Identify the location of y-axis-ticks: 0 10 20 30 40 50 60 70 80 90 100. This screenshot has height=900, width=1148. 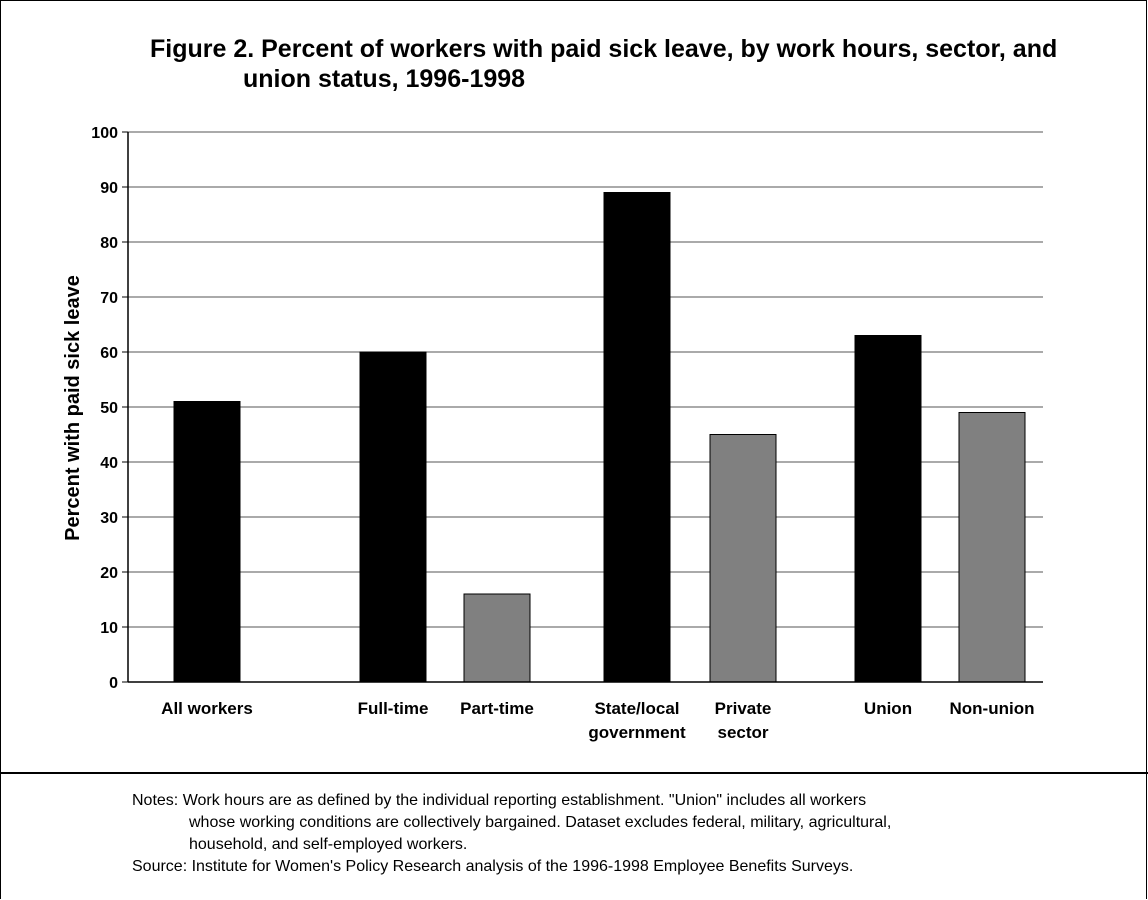
(109, 408).